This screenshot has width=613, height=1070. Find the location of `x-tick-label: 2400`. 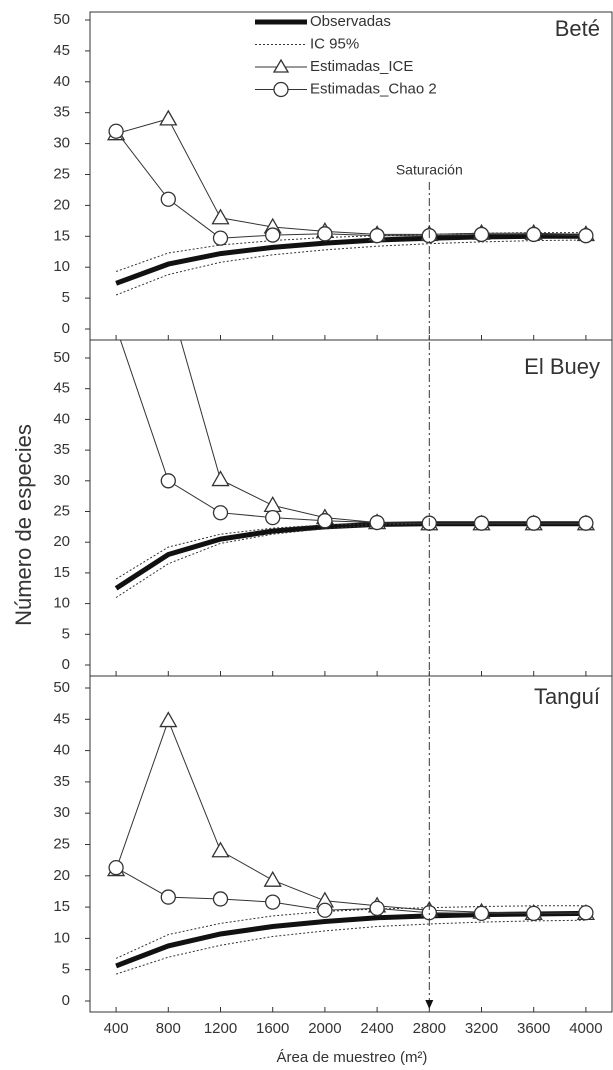

x-tick-label: 2400 is located at coordinates (376, 1028).